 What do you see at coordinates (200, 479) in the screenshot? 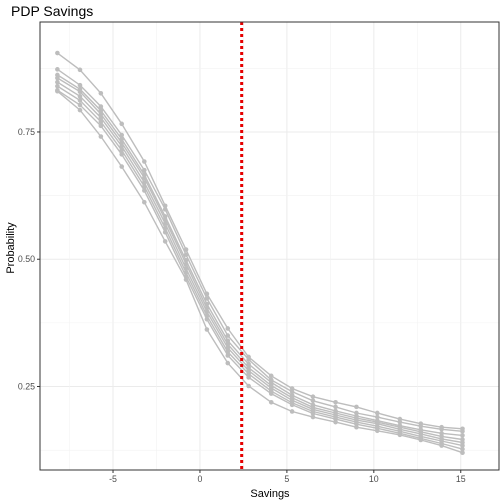
I see `x-tick-label: 0` at bounding box center [200, 479].